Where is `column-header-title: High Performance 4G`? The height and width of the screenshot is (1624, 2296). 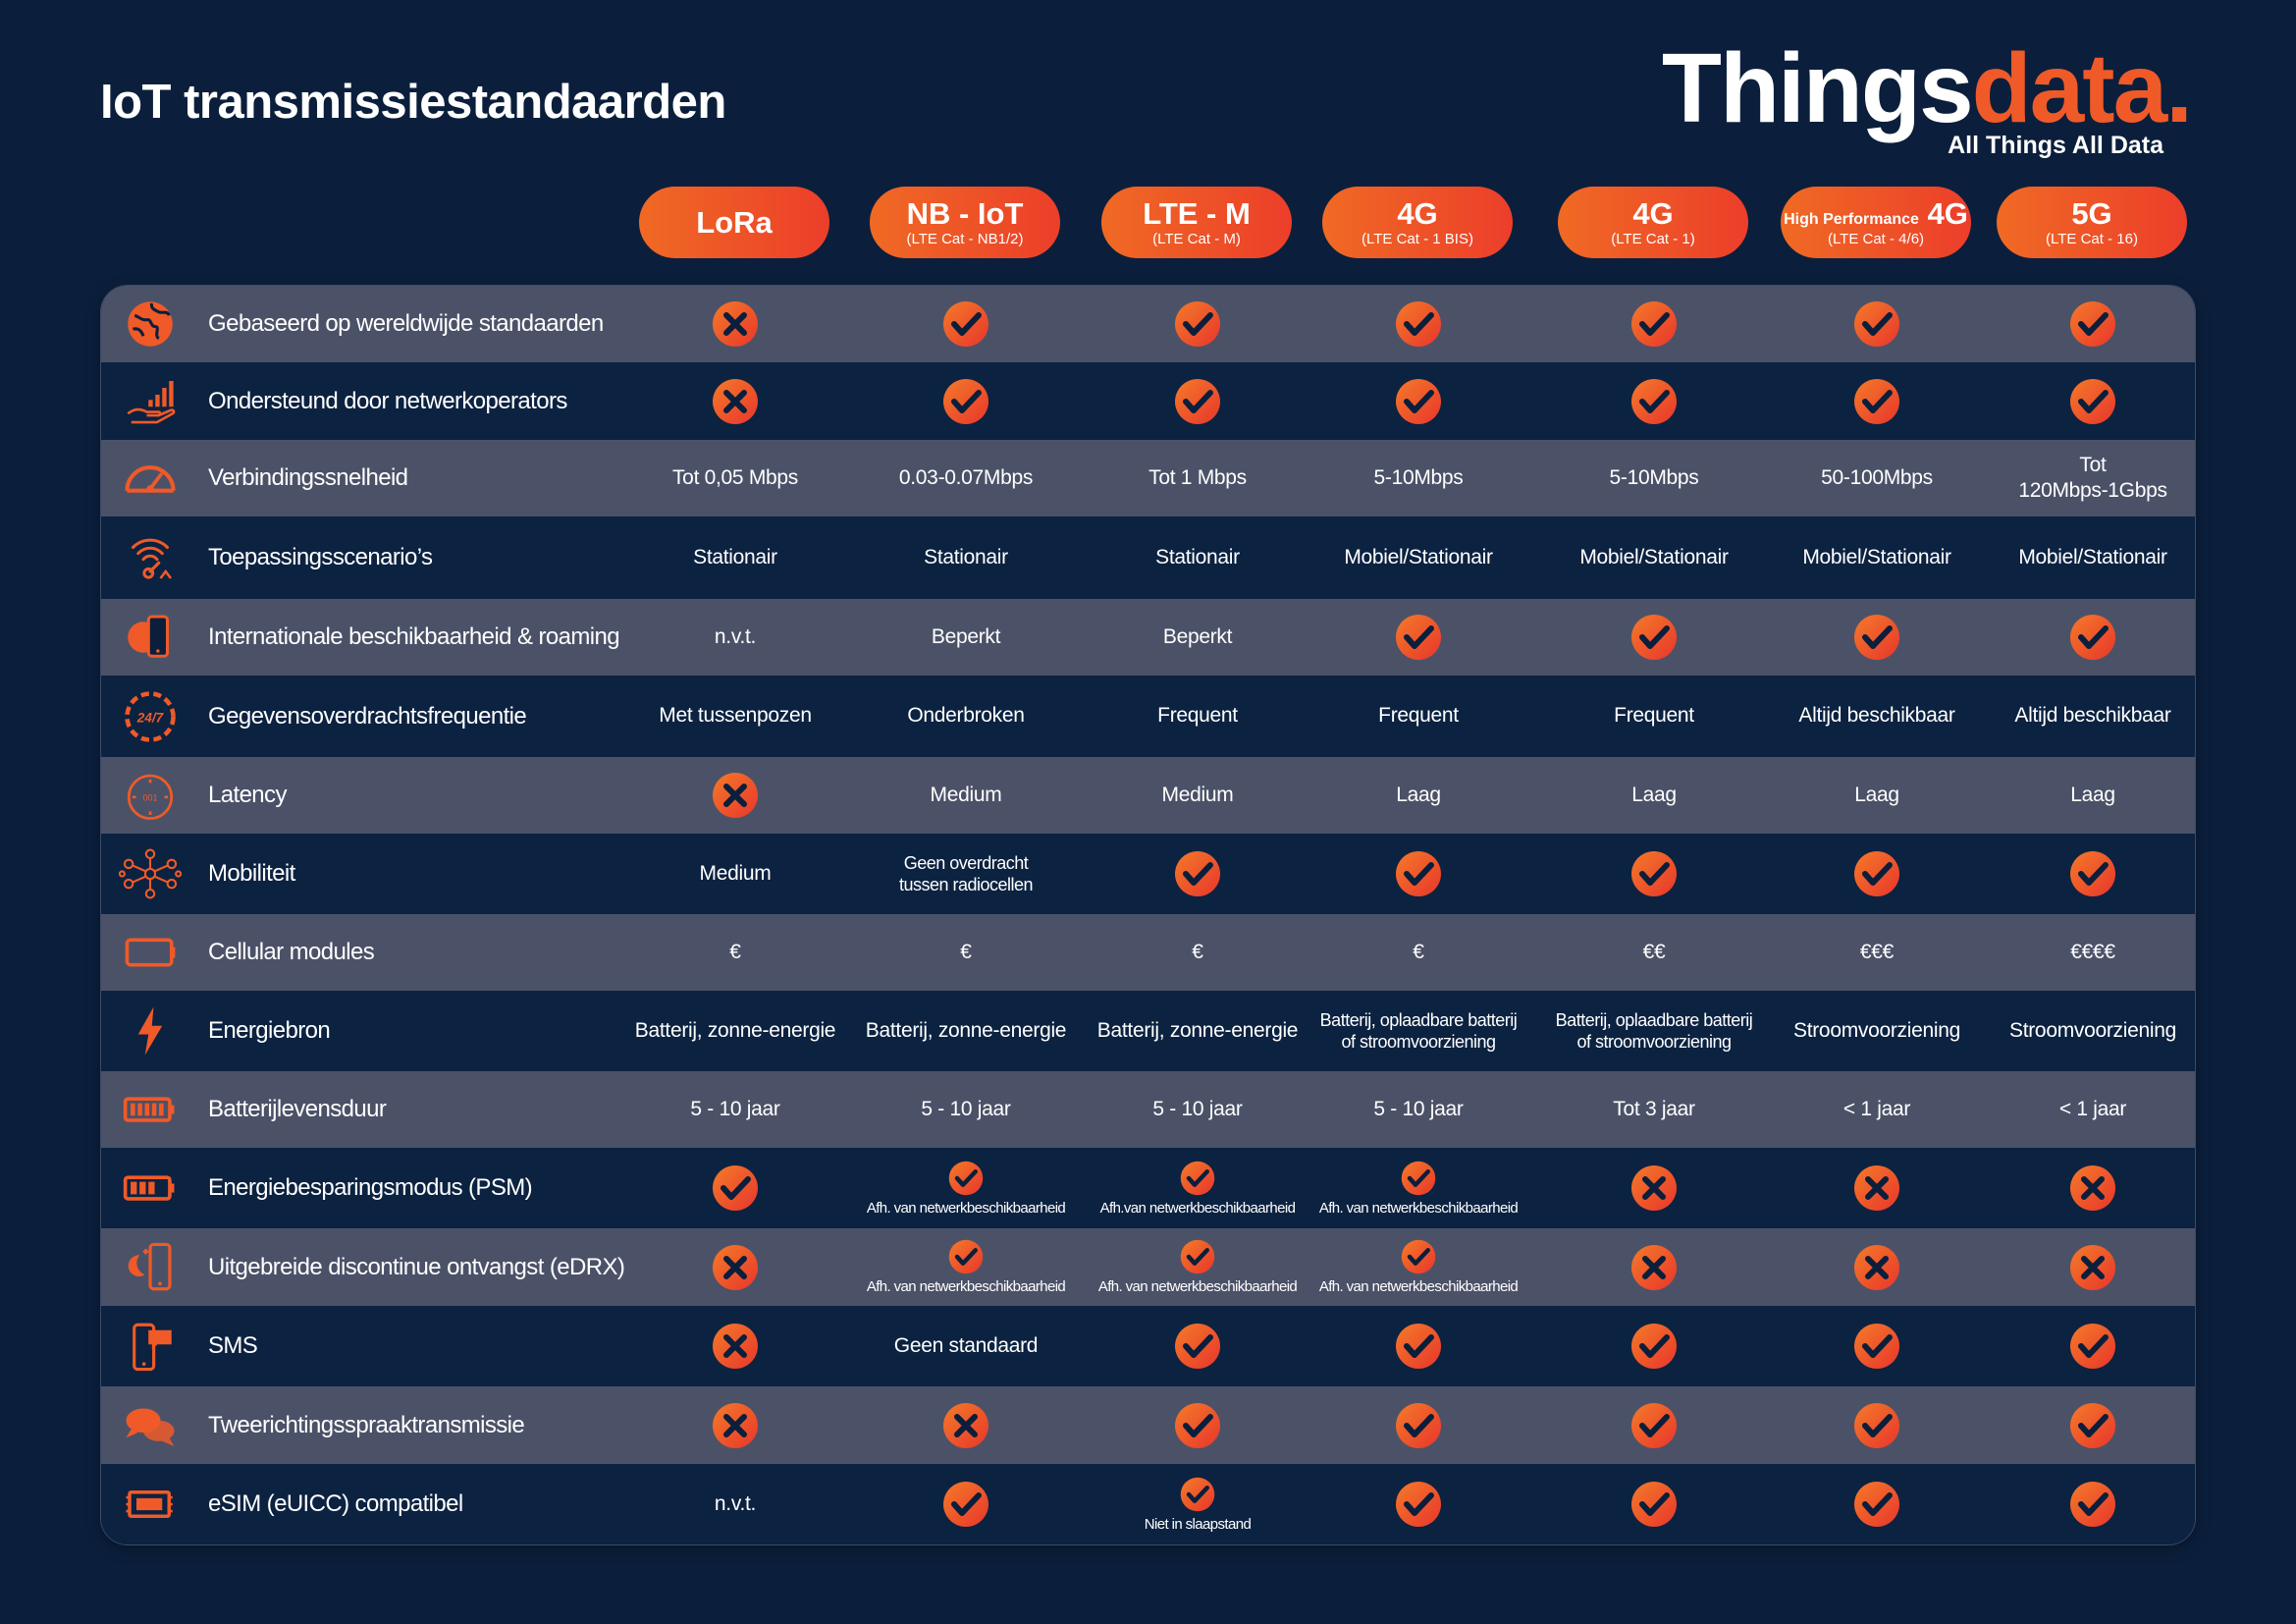
column-header-title: High Performance 4G is located at coordinates (1876, 213).